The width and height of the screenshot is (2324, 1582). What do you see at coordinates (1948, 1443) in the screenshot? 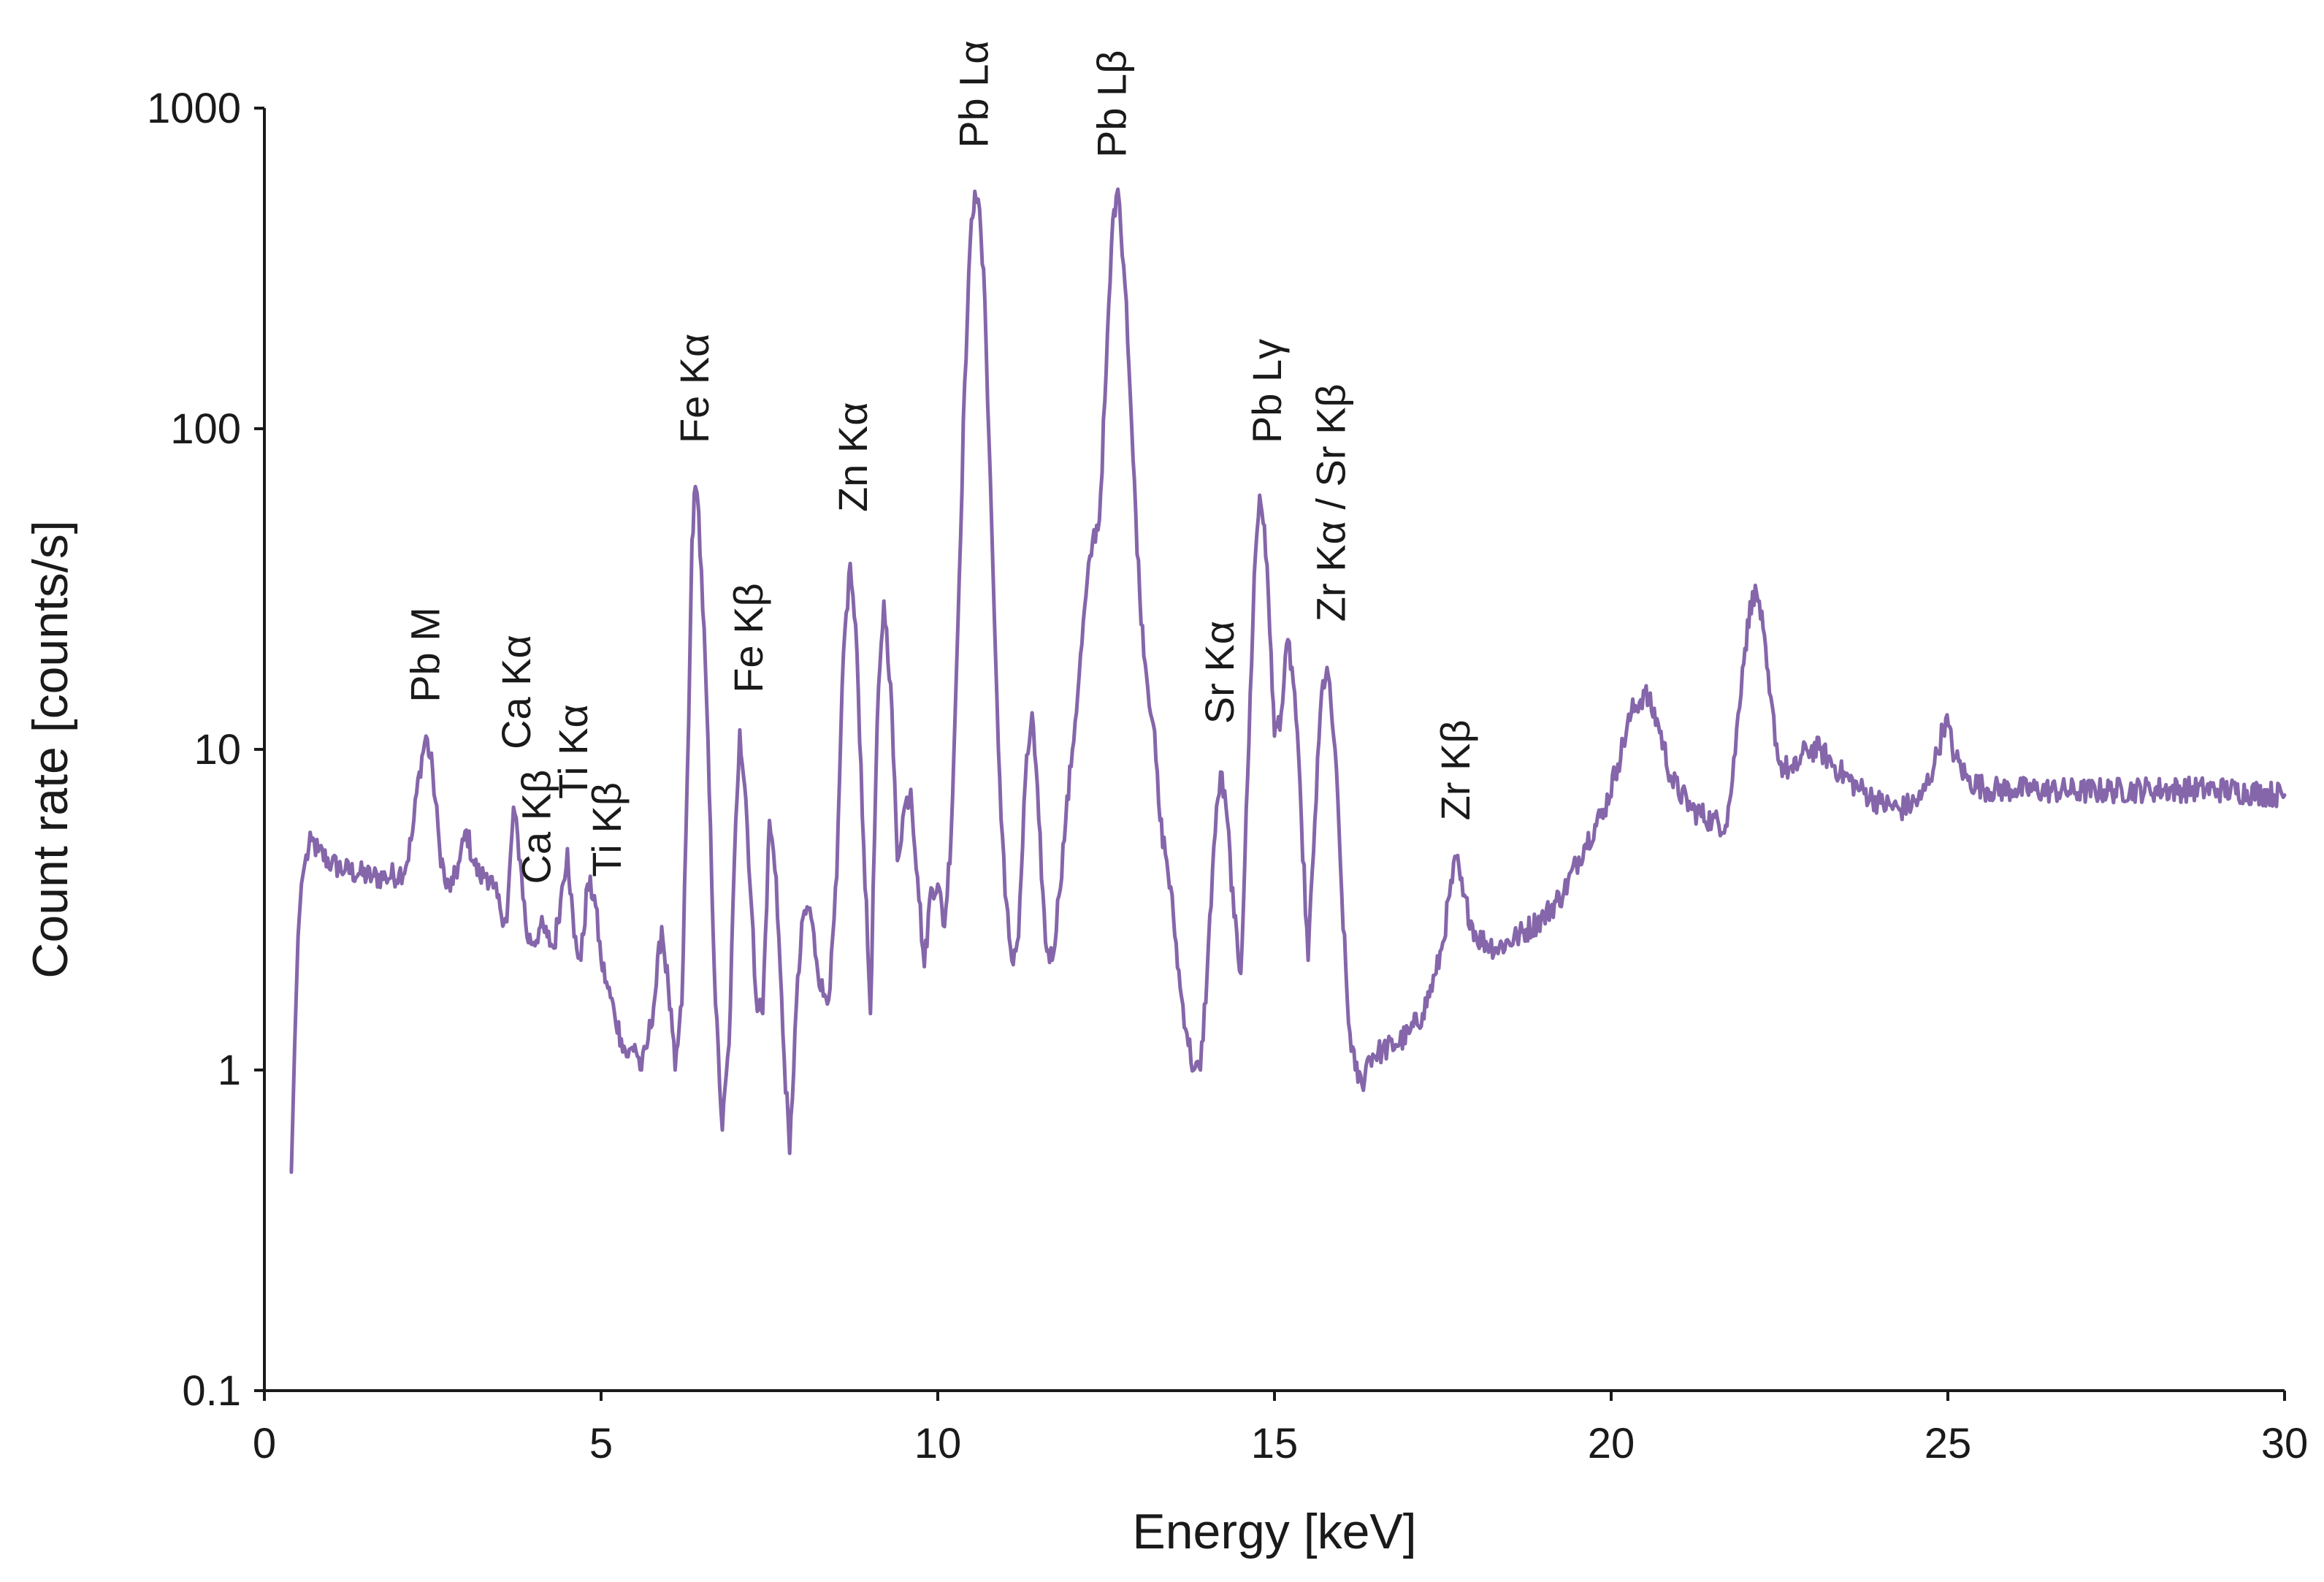
I see `x-tick-label: 25` at bounding box center [1948, 1443].